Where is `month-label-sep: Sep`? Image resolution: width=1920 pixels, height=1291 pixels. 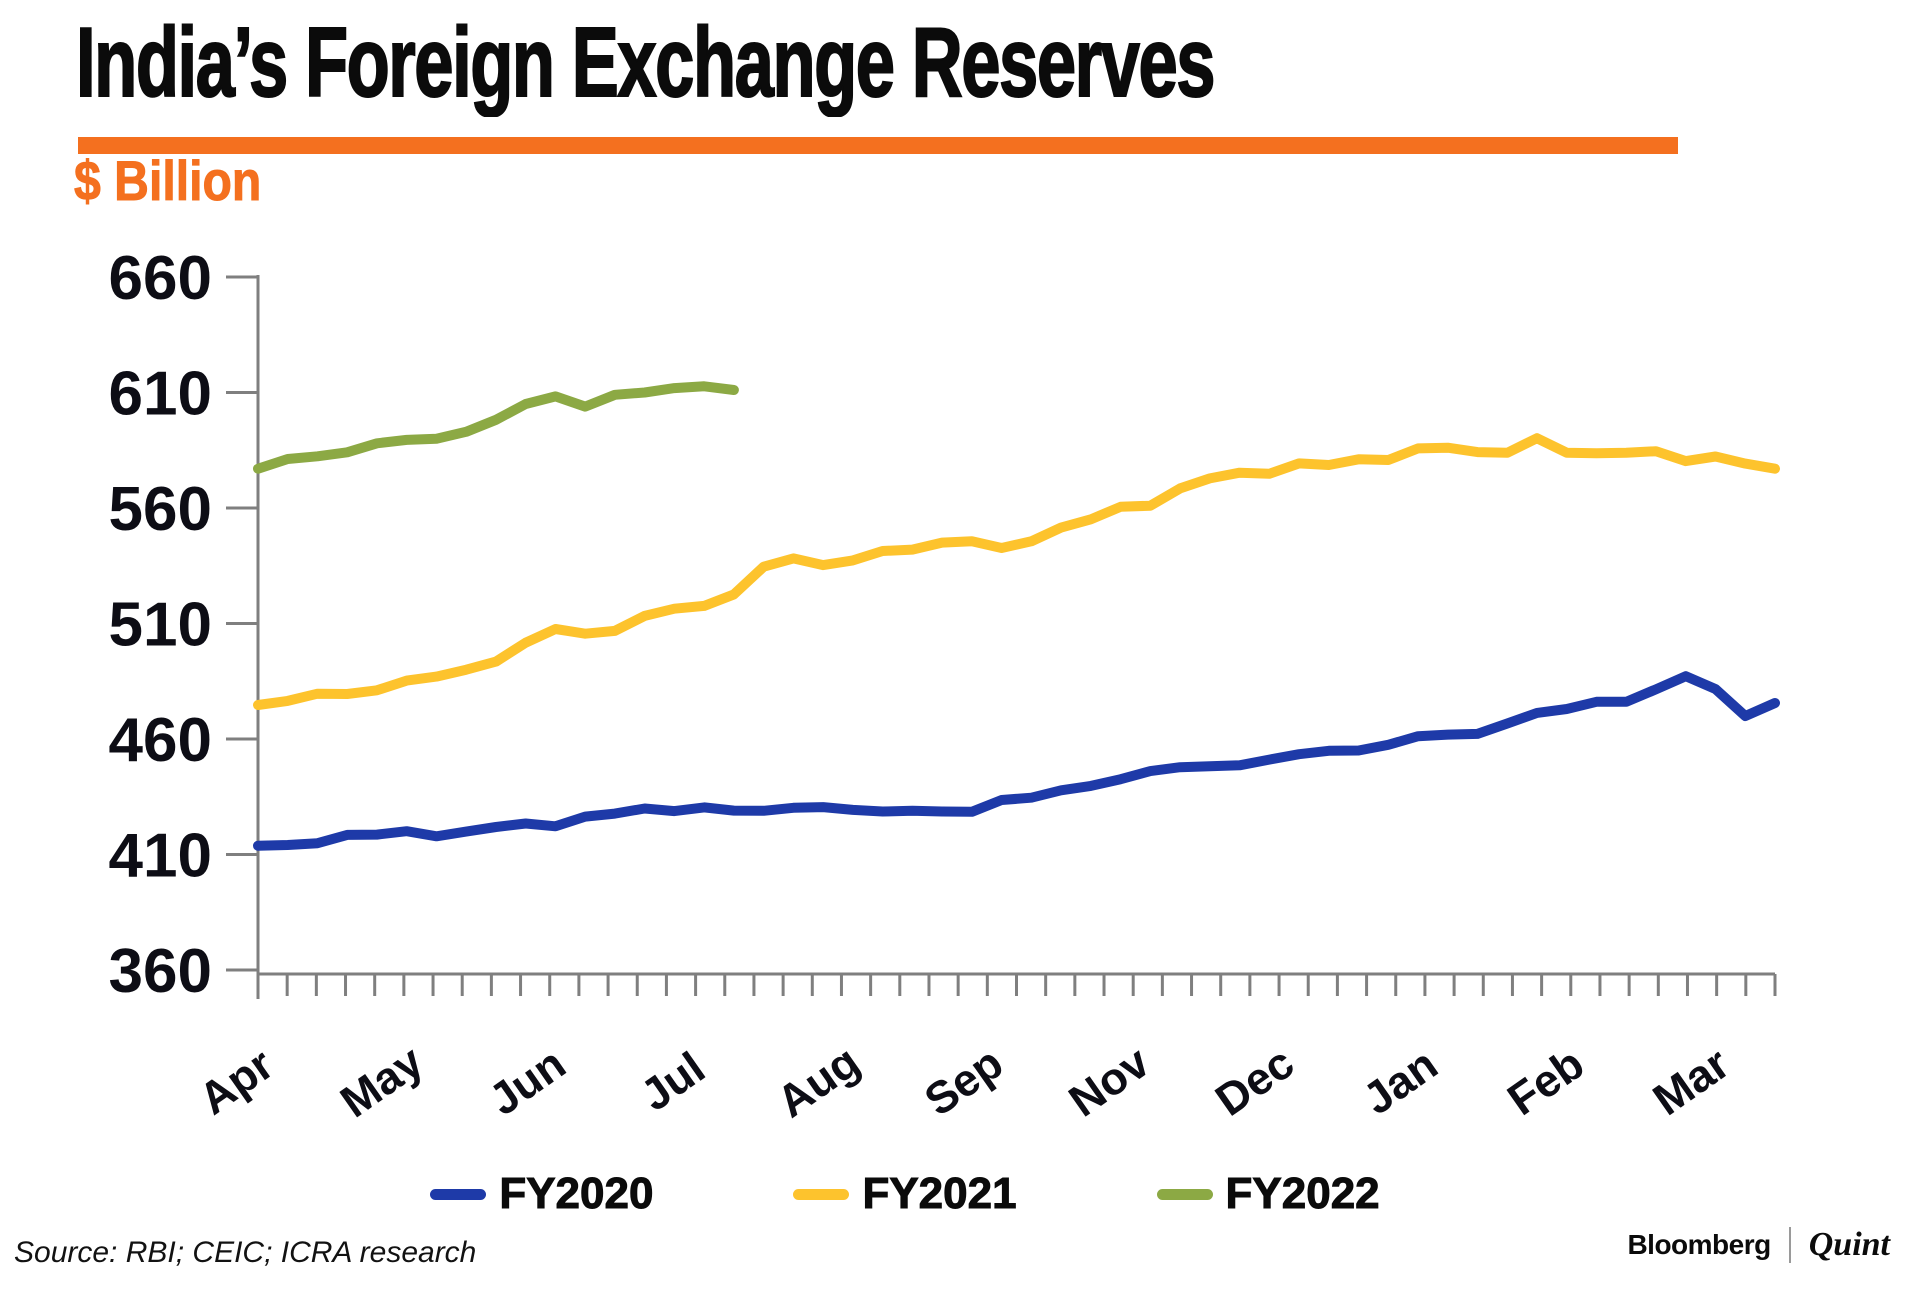
month-label-sep: Sep is located at coordinates (963, 1081).